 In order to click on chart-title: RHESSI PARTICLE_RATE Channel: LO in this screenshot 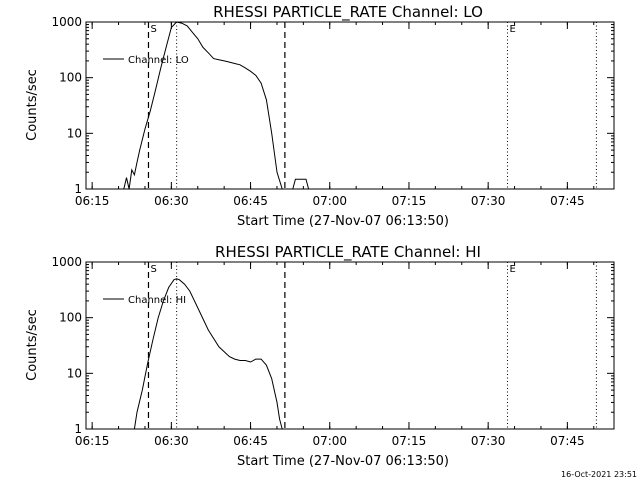, I will do `click(348, 12)`.